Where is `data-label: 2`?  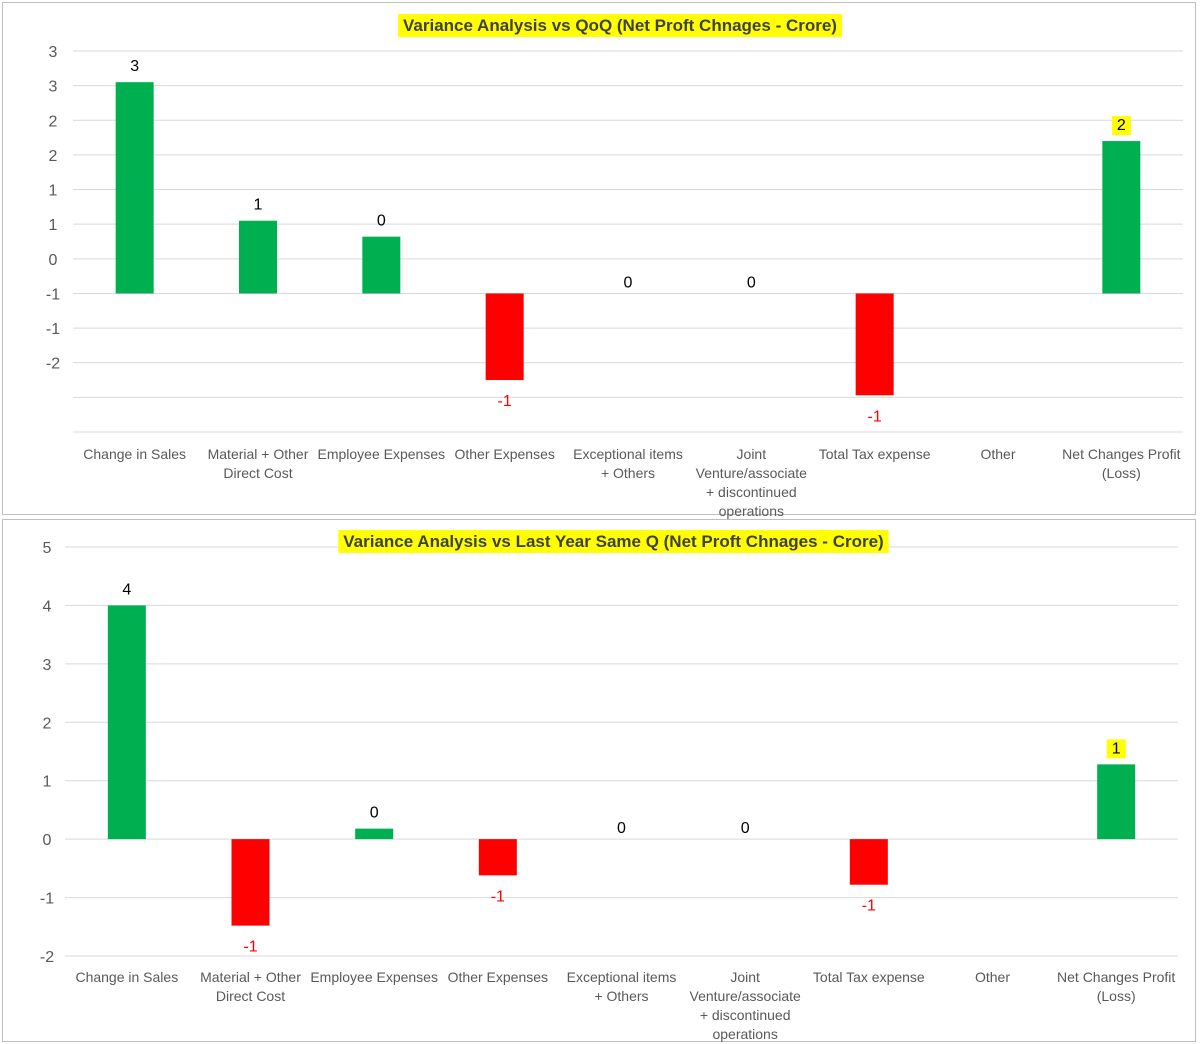 data-label: 2 is located at coordinates (1121, 125).